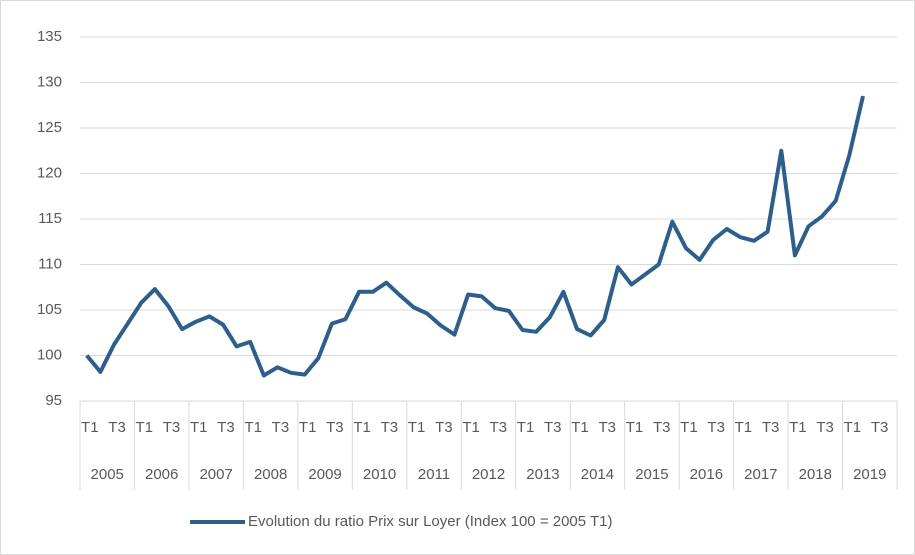  What do you see at coordinates (49, 172) in the screenshot?
I see `y-tick-label: 120` at bounding box center [49, 172].